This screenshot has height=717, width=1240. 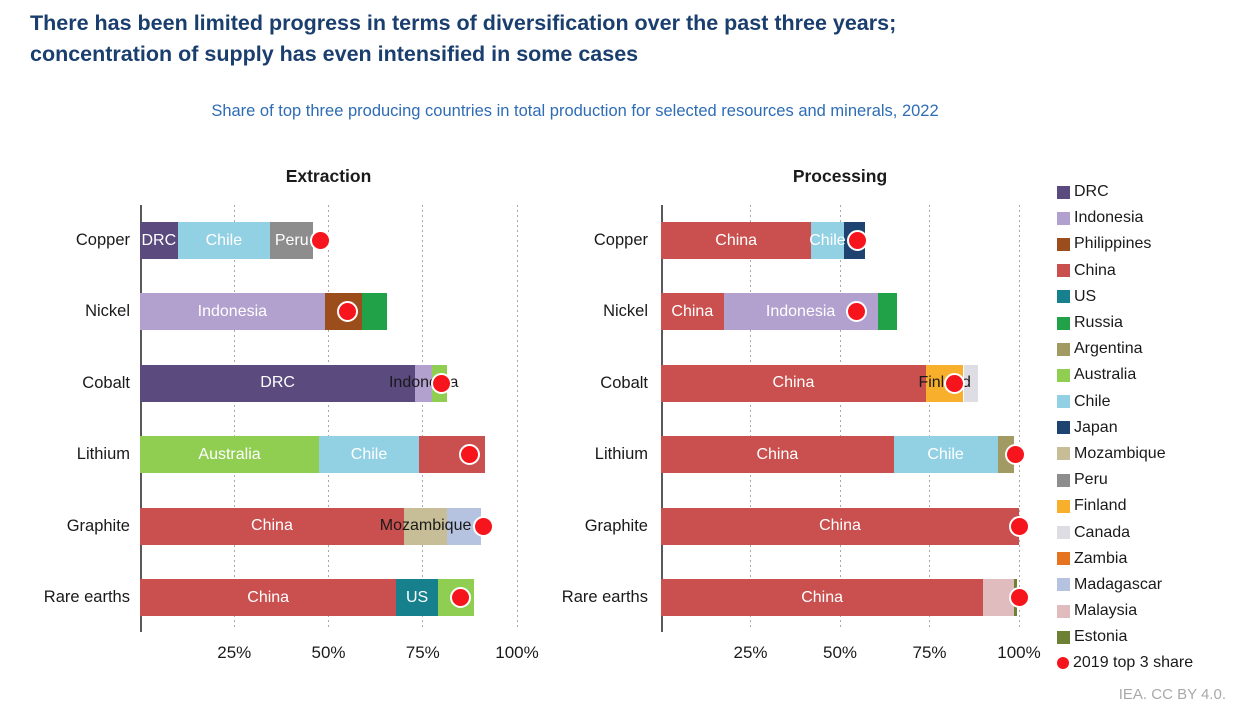 I want to click on row-label-extraction-nickel: Nickel, so click(x=107, y=311).